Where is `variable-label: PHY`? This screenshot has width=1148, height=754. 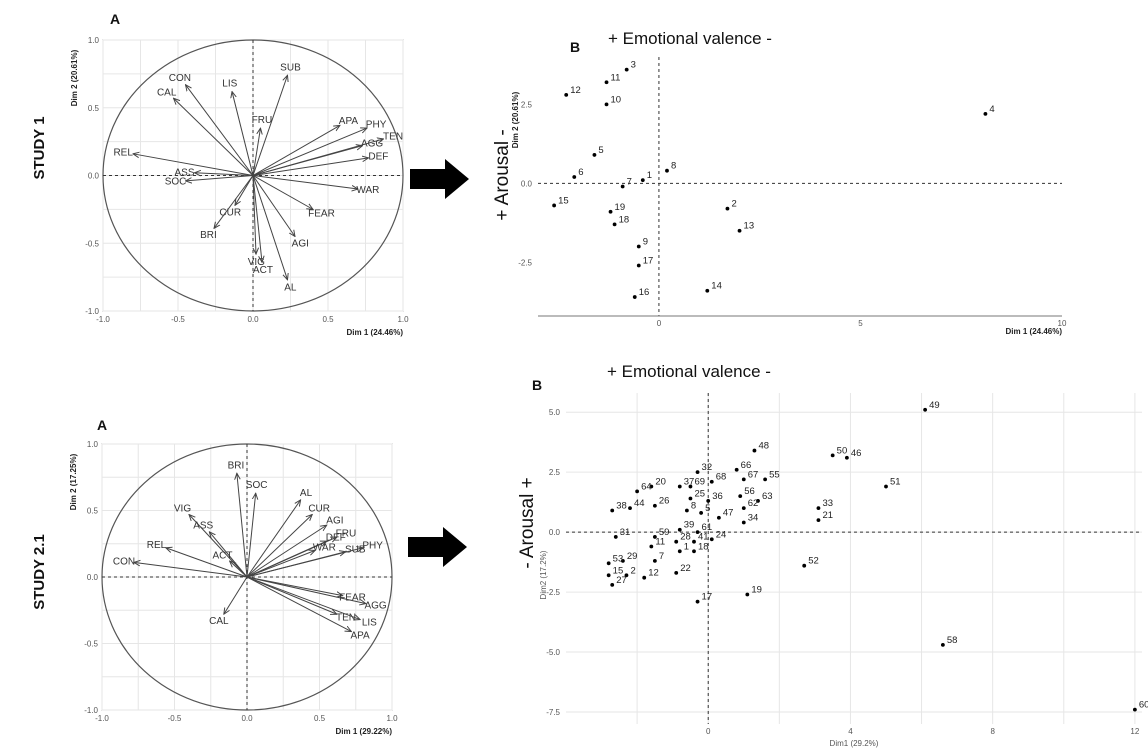
variable-label: PHY is located at coordinates (376, 125).